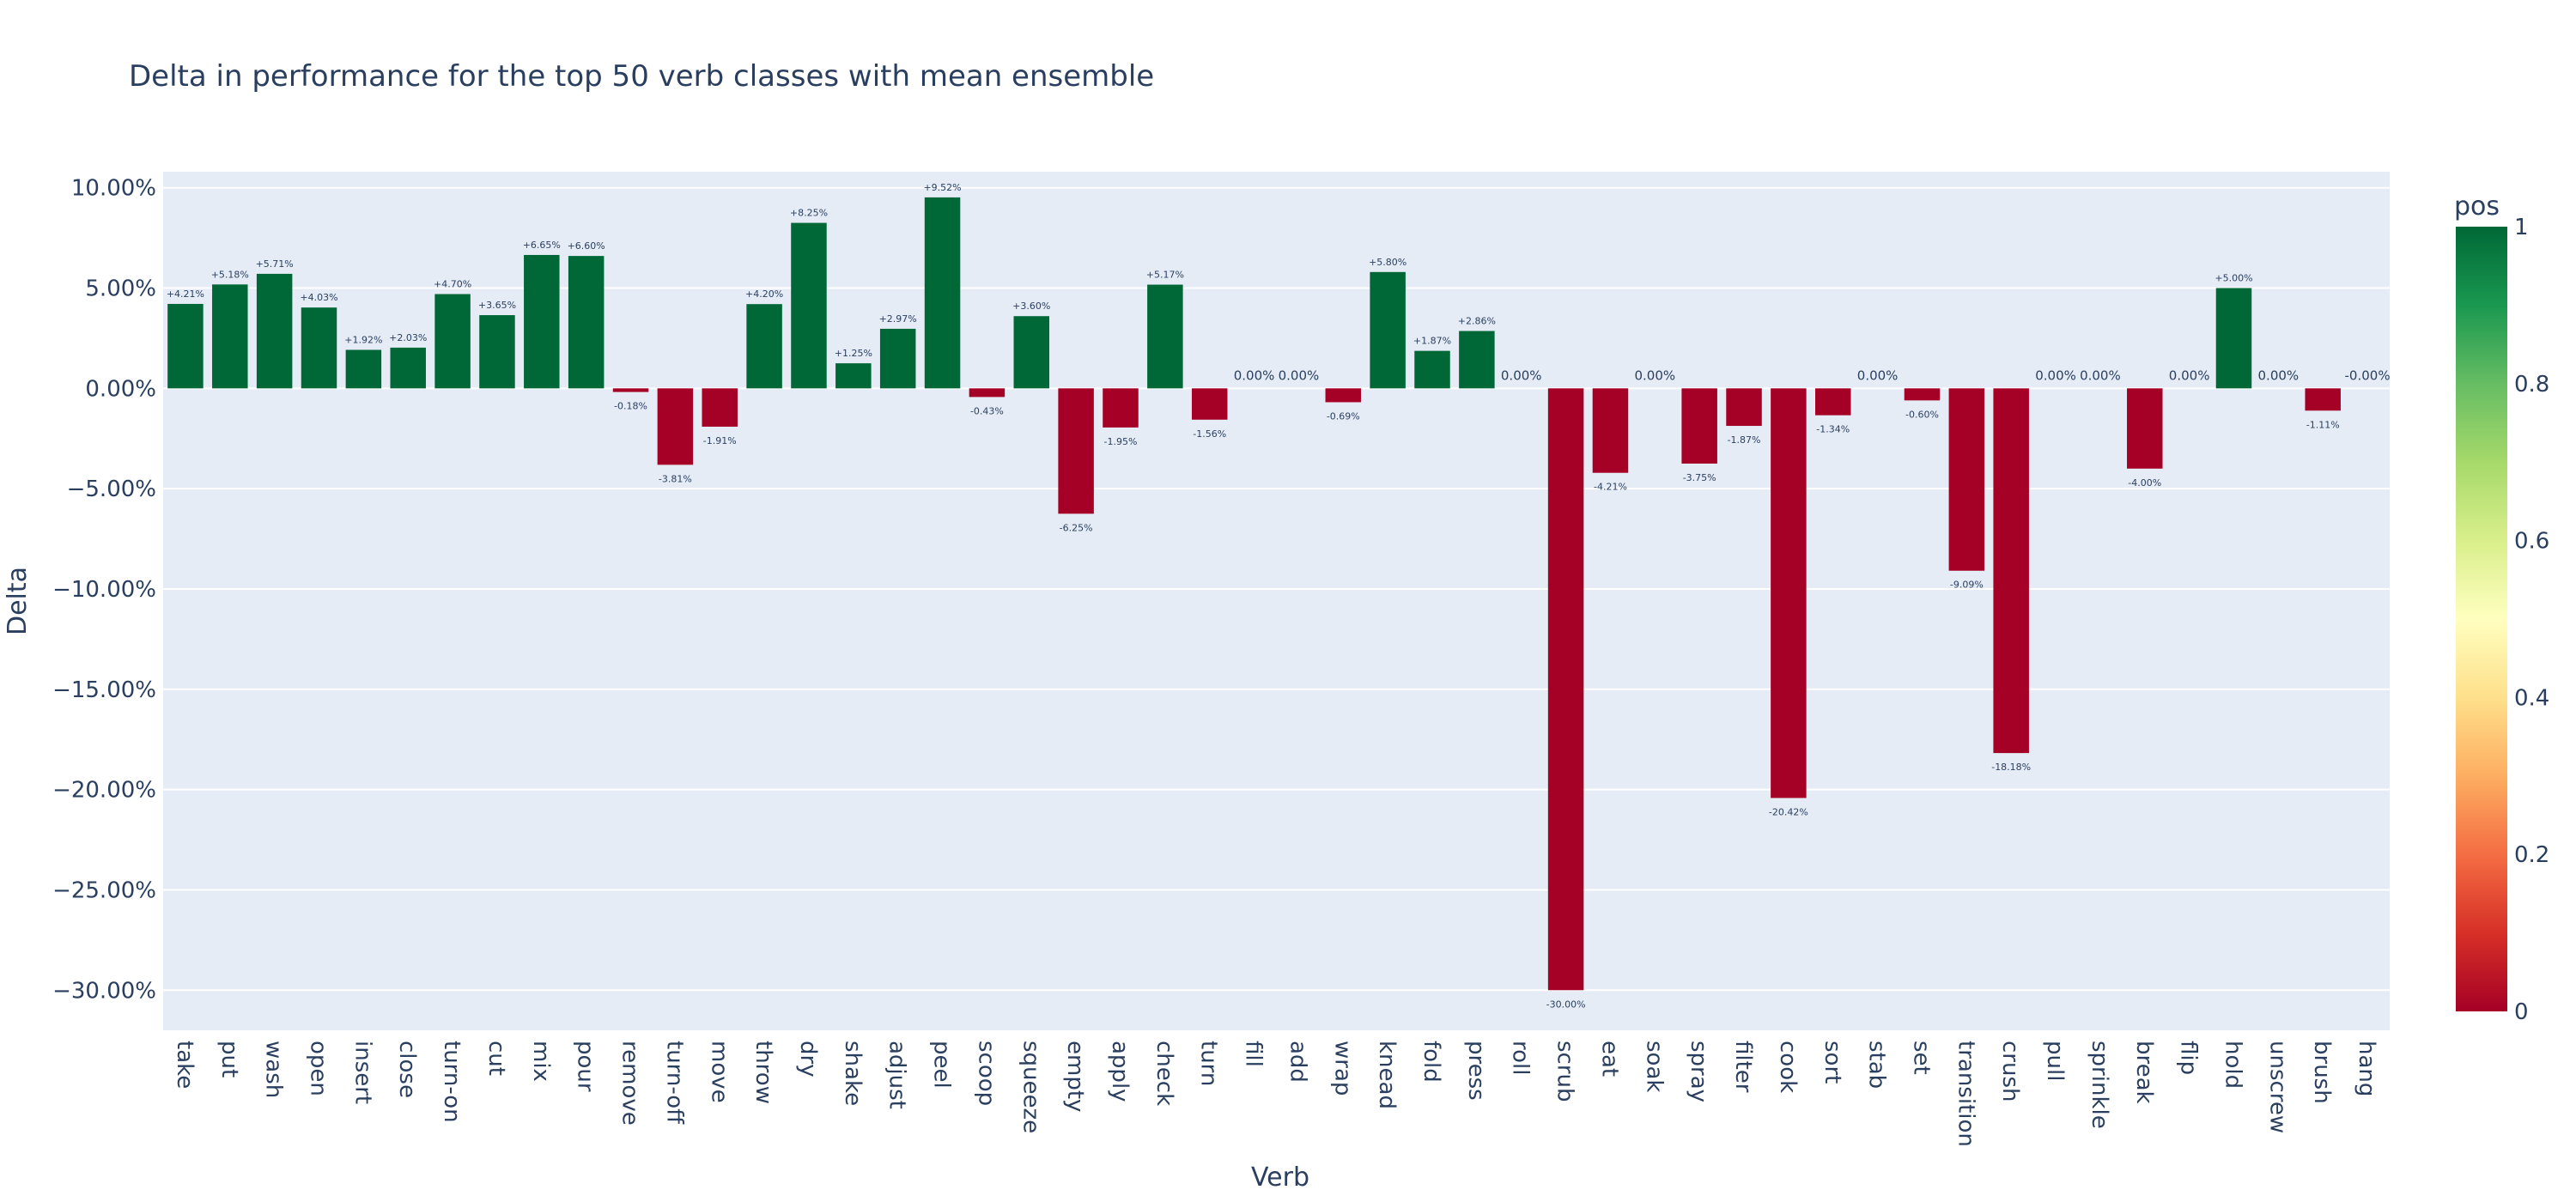 This screenshot has height=1202, width=2576. I want to click on x-tick-label: sprinkle, so click(2099, 1085).